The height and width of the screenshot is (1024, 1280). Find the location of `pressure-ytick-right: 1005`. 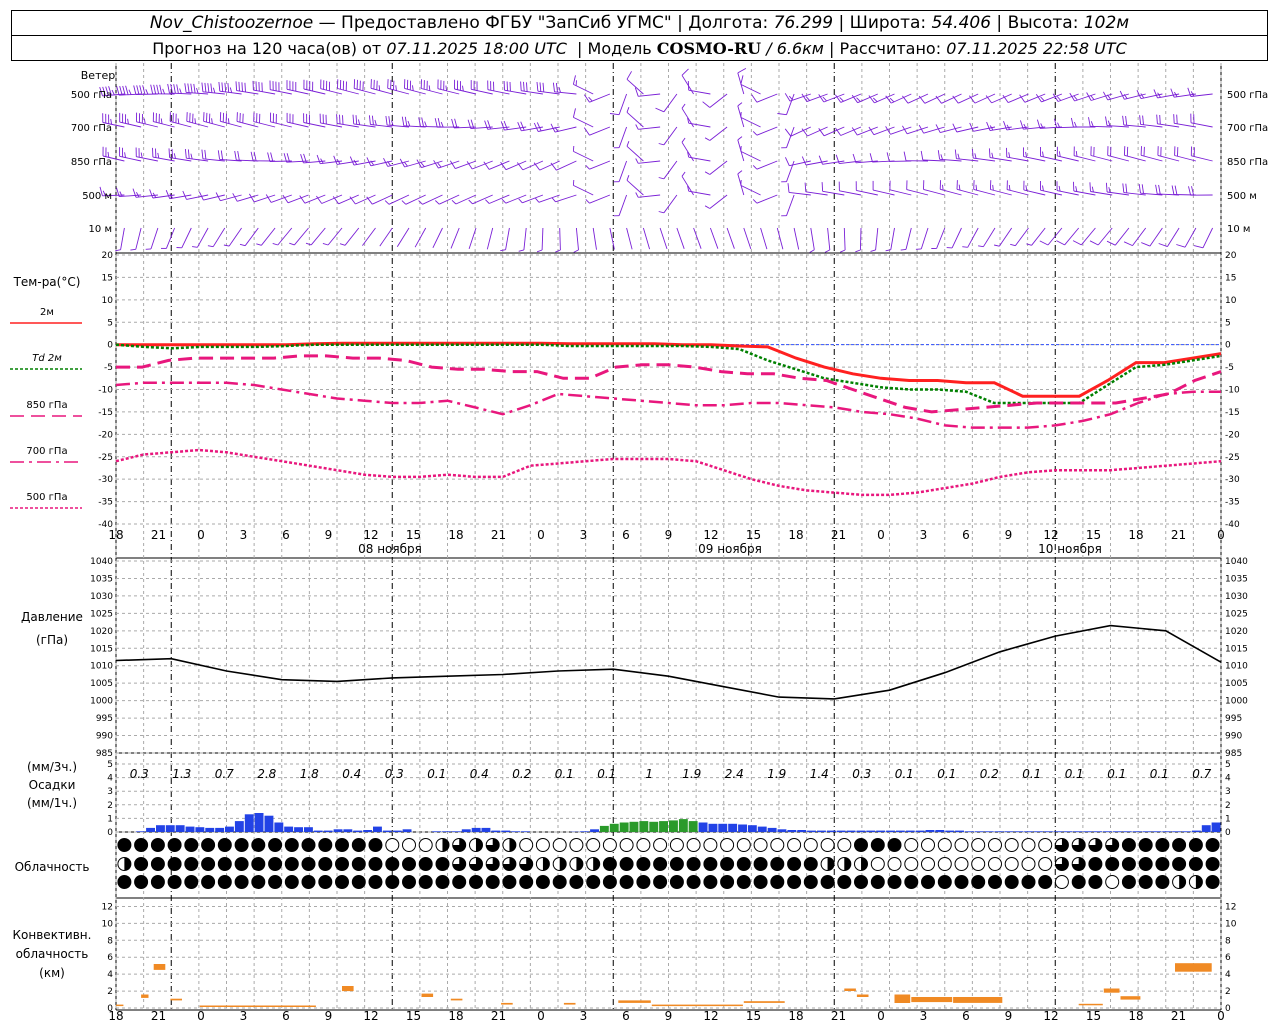

pressure-ytick-right: 1005 is located at coordinates (1236, 684).